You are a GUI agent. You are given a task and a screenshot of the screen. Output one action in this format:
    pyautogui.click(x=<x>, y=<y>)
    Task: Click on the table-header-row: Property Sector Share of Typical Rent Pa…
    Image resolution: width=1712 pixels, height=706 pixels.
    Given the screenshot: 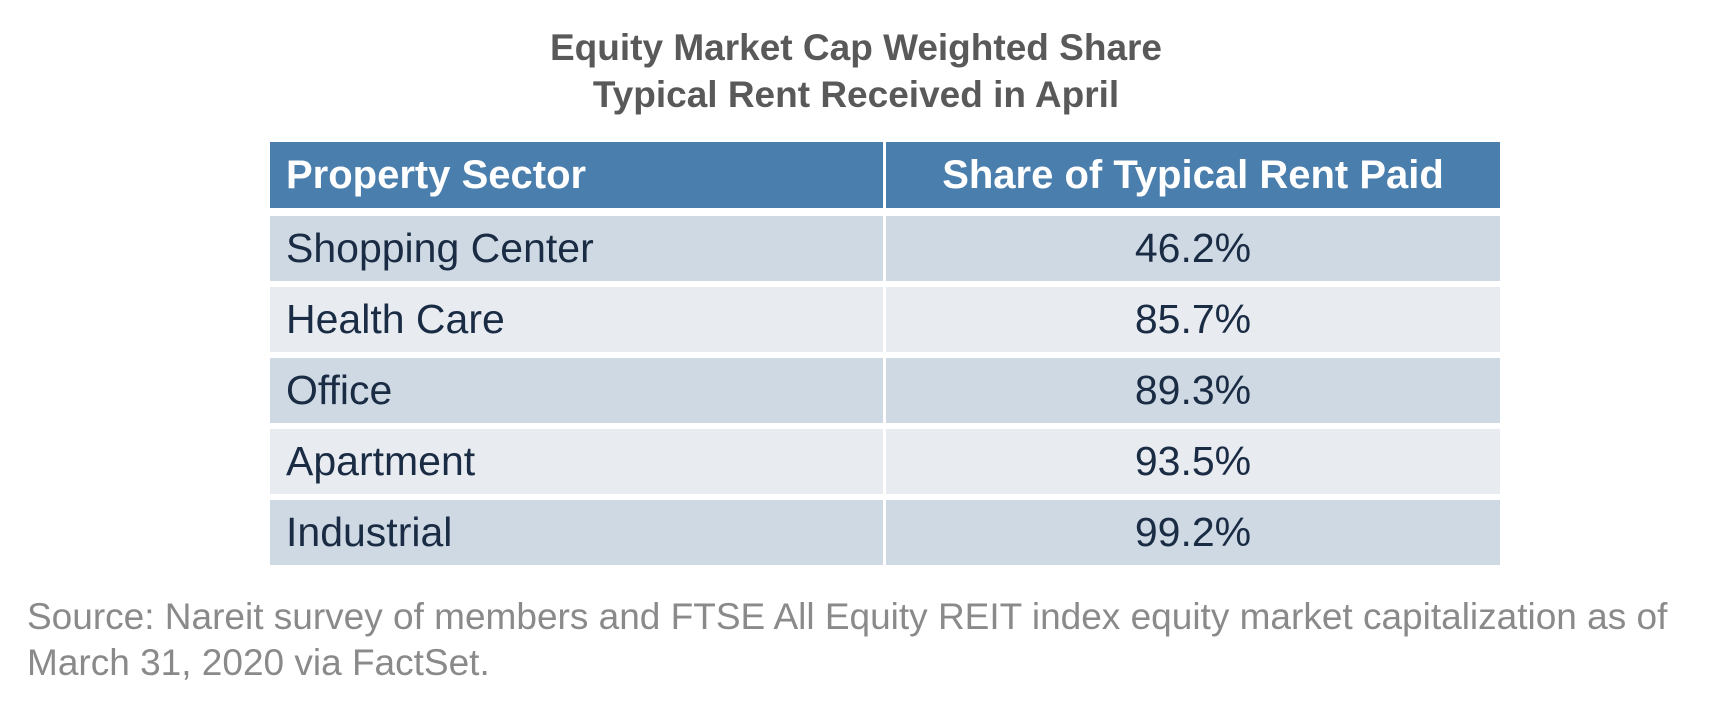 What is the action you would take?
    pyautogui.click(x=885, y=175)
    